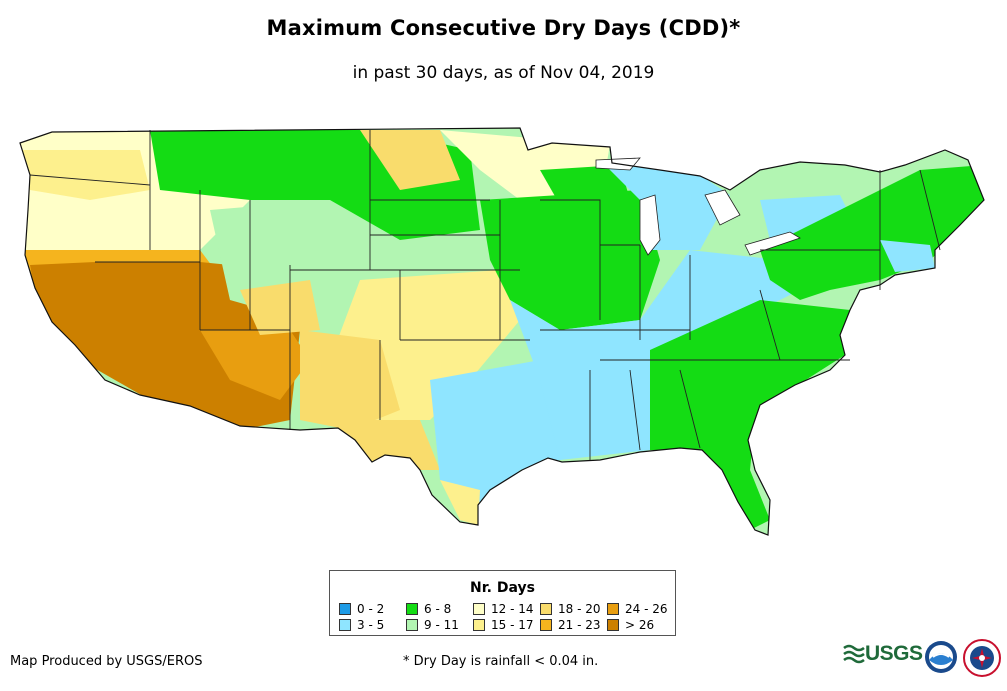 This screenshot has height=691, width=1007. I want to click on region-southeast, so click(750, 415).